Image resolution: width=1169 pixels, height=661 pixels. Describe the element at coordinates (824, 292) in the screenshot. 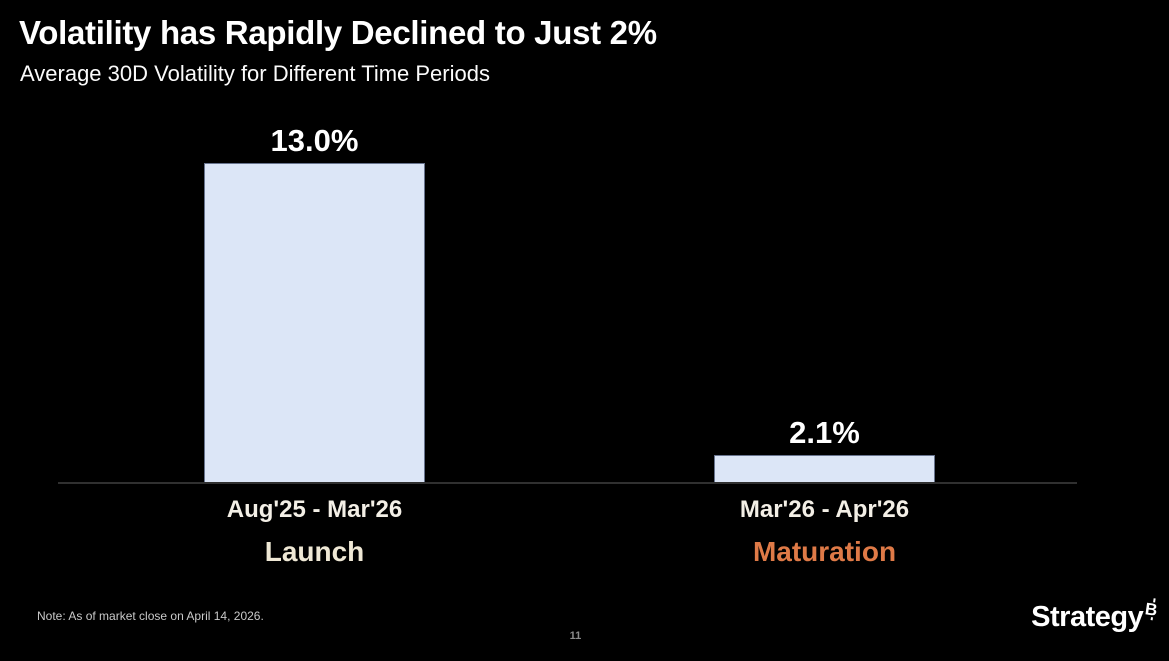

I see `bar-column-maturation: 2.1%` at that location.